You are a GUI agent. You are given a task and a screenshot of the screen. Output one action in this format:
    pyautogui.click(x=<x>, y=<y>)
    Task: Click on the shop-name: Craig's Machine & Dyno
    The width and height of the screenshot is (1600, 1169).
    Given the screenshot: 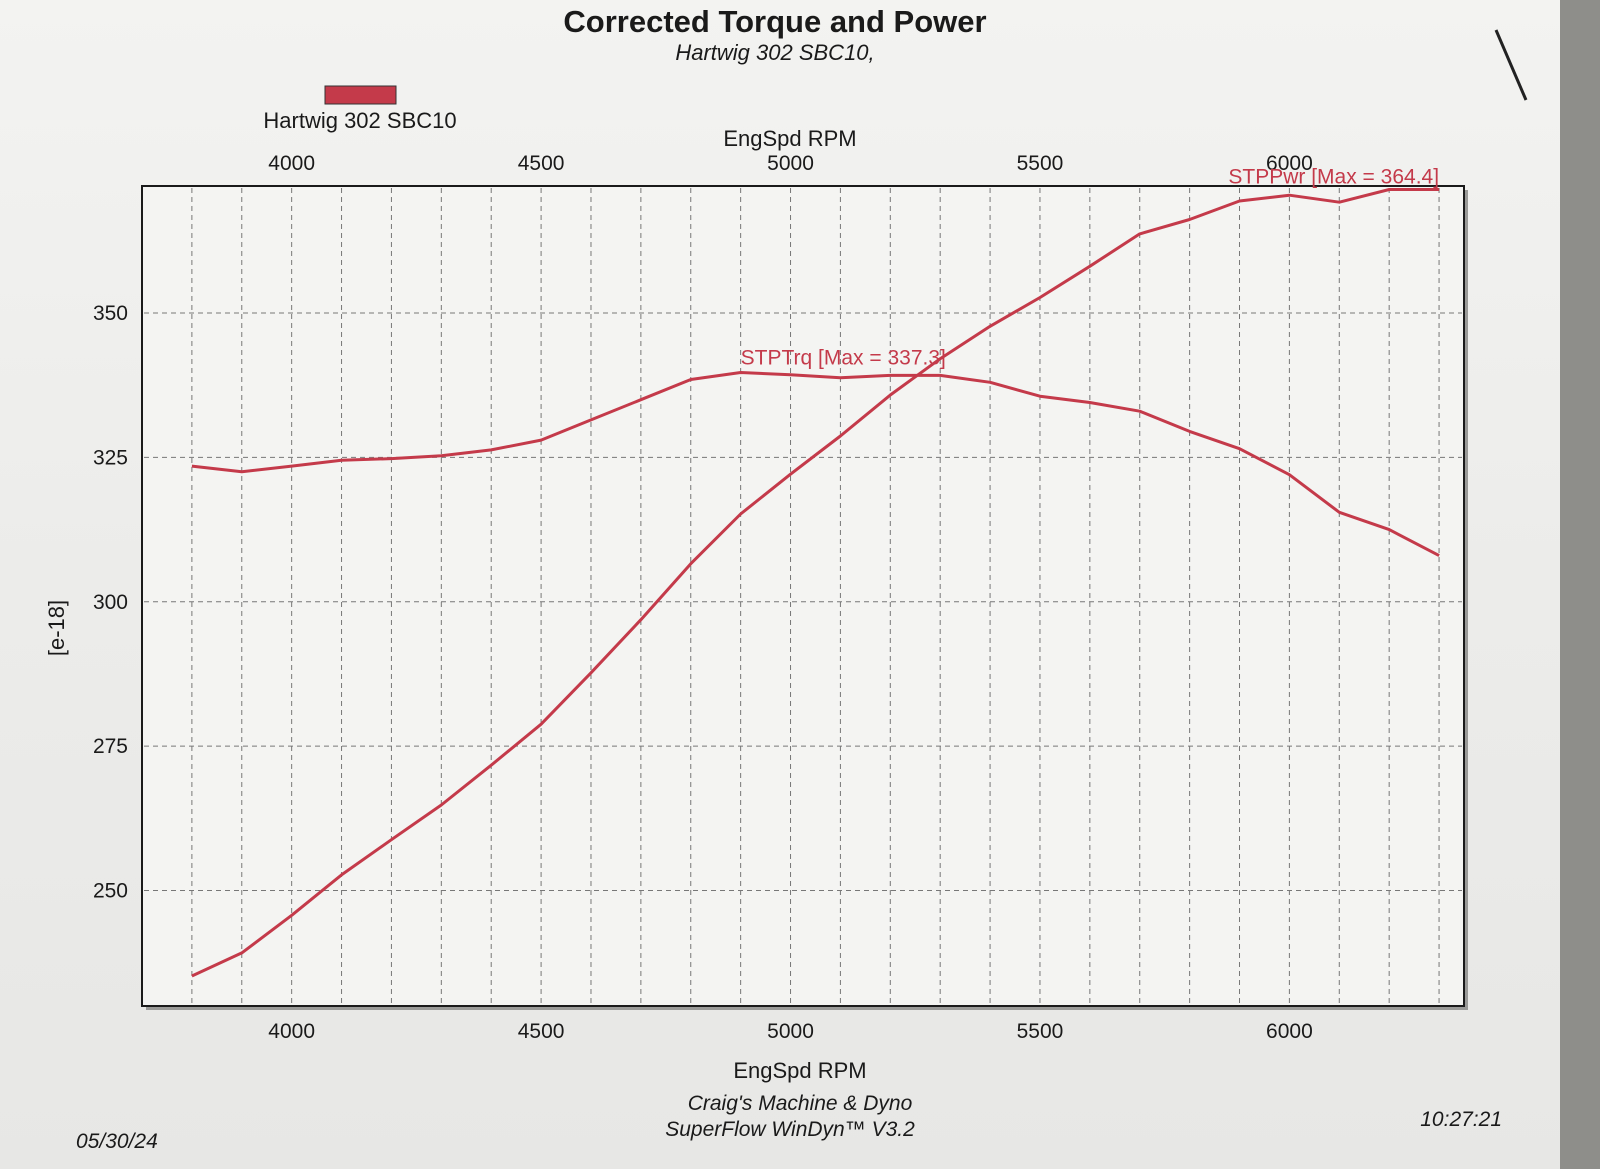 What is the action you would take?
    pyautogui.click(x=800, y=1103)
    